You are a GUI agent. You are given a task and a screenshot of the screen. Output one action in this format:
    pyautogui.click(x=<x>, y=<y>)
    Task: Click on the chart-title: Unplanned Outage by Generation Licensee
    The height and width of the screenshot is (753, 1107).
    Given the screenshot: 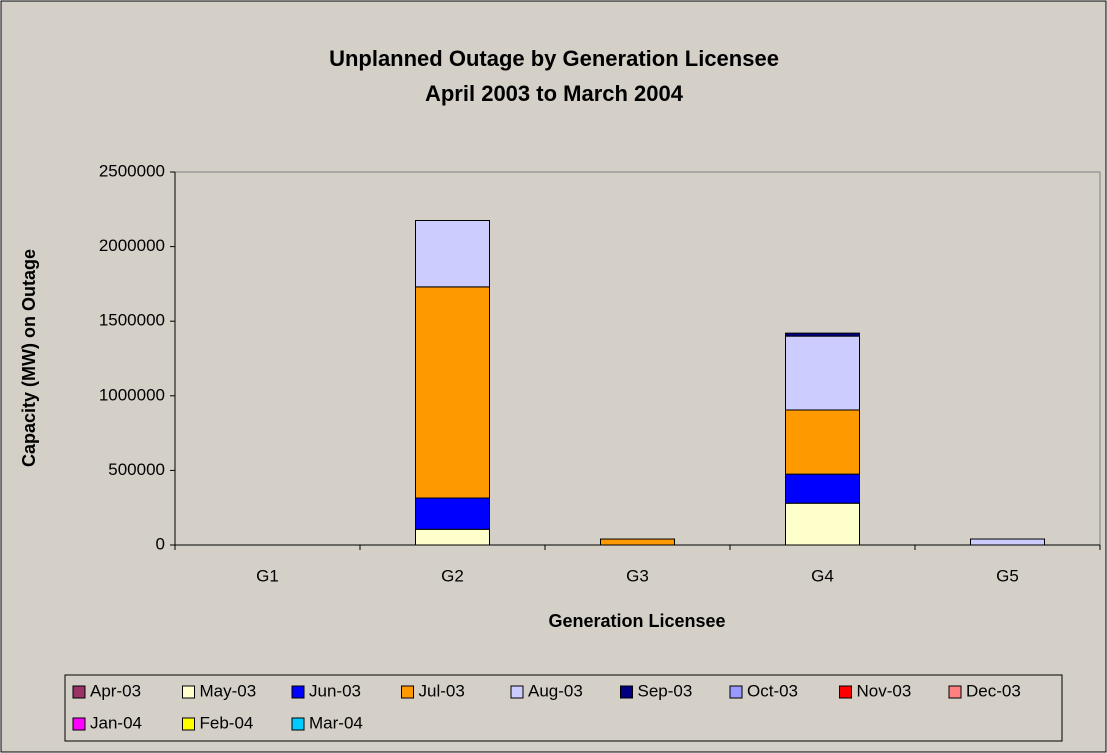 What is the action you would take?
    pyautogui.click(x=554, y=58)
    